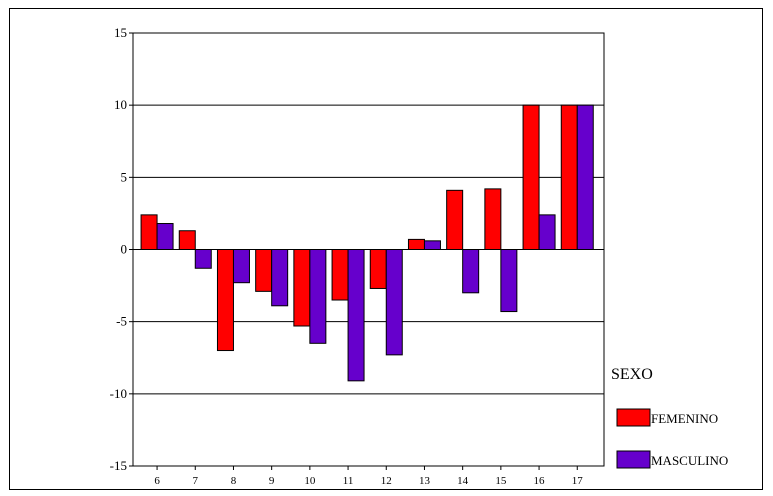 Image resolution: width=773 pixels, height=496 pixels. What do you see at coordinates (386, 481) in the screenshot?
I see `x-tick-label: 12` at bounding box center [386, 481].